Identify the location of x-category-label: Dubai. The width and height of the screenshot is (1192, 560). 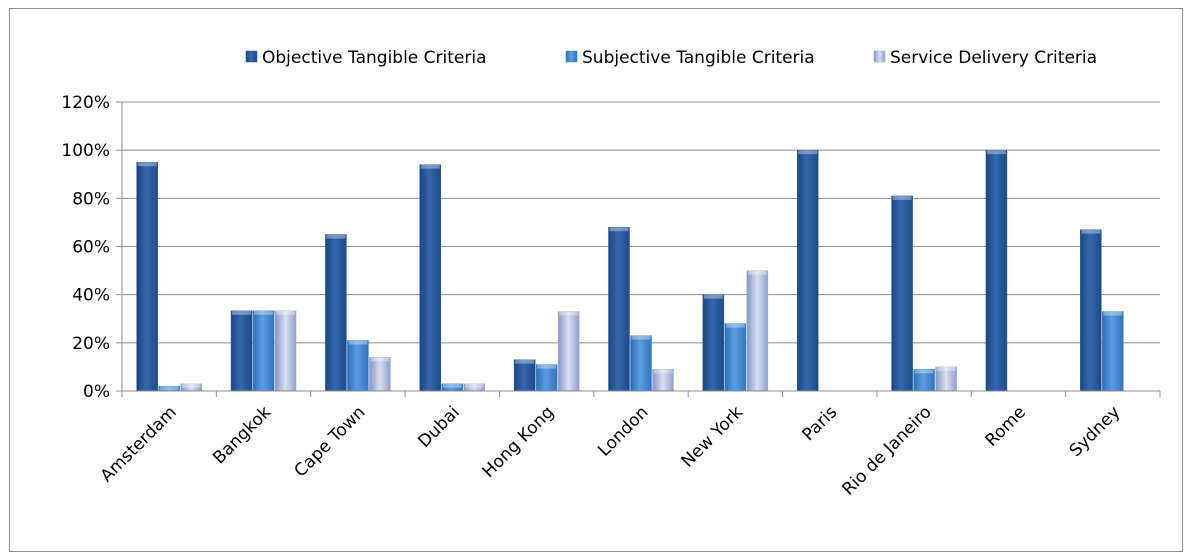
(438, 426).